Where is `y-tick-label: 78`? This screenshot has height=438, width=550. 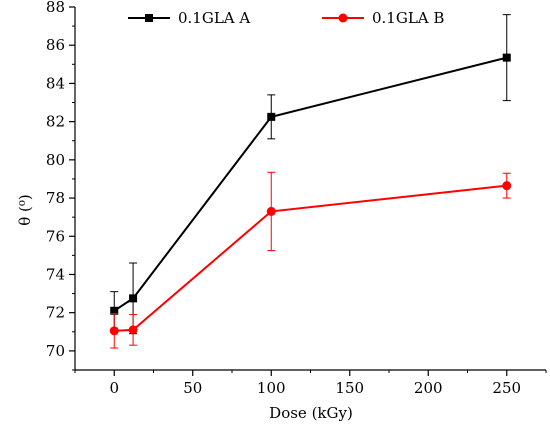
y-tick-label: 78 is located at coordinates (55, 198).